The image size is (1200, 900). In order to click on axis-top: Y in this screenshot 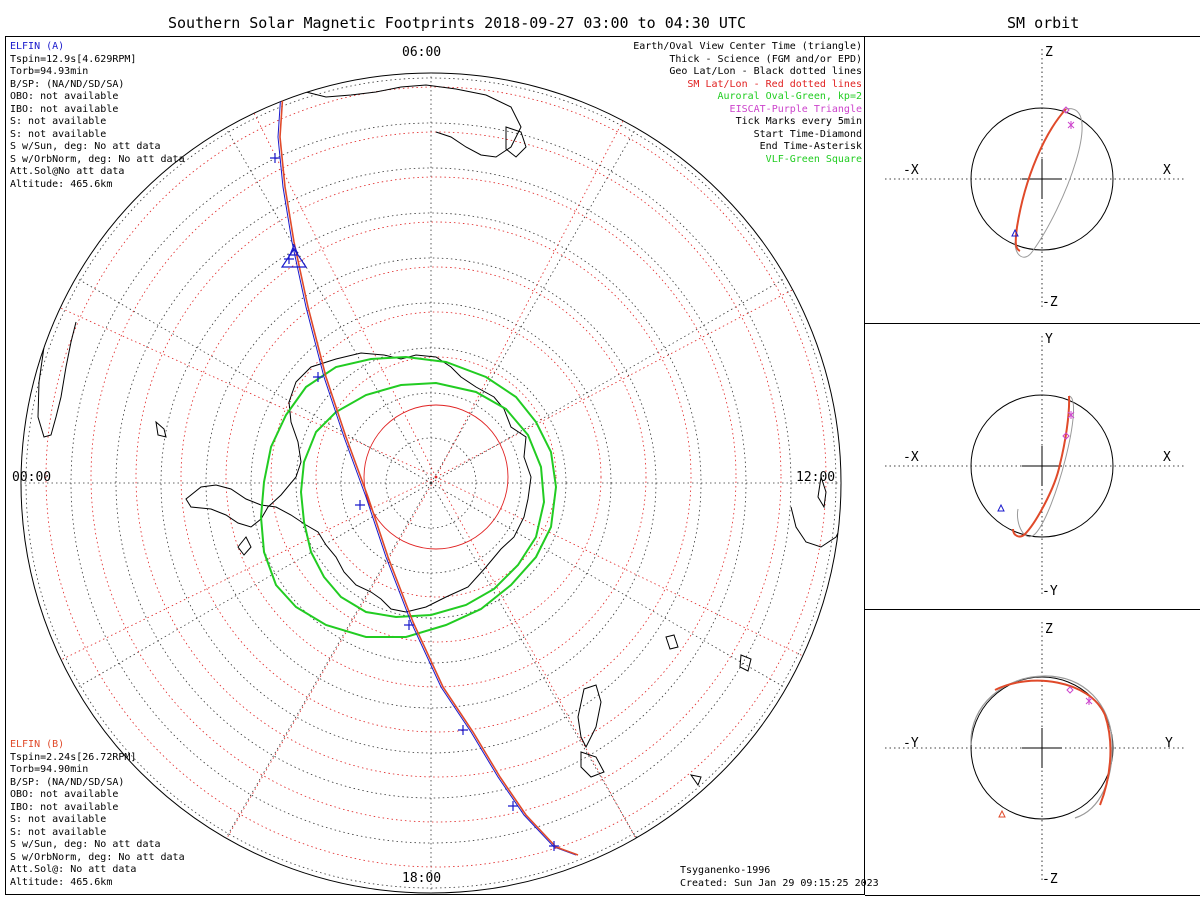, I will do `click(1049, 339)`.